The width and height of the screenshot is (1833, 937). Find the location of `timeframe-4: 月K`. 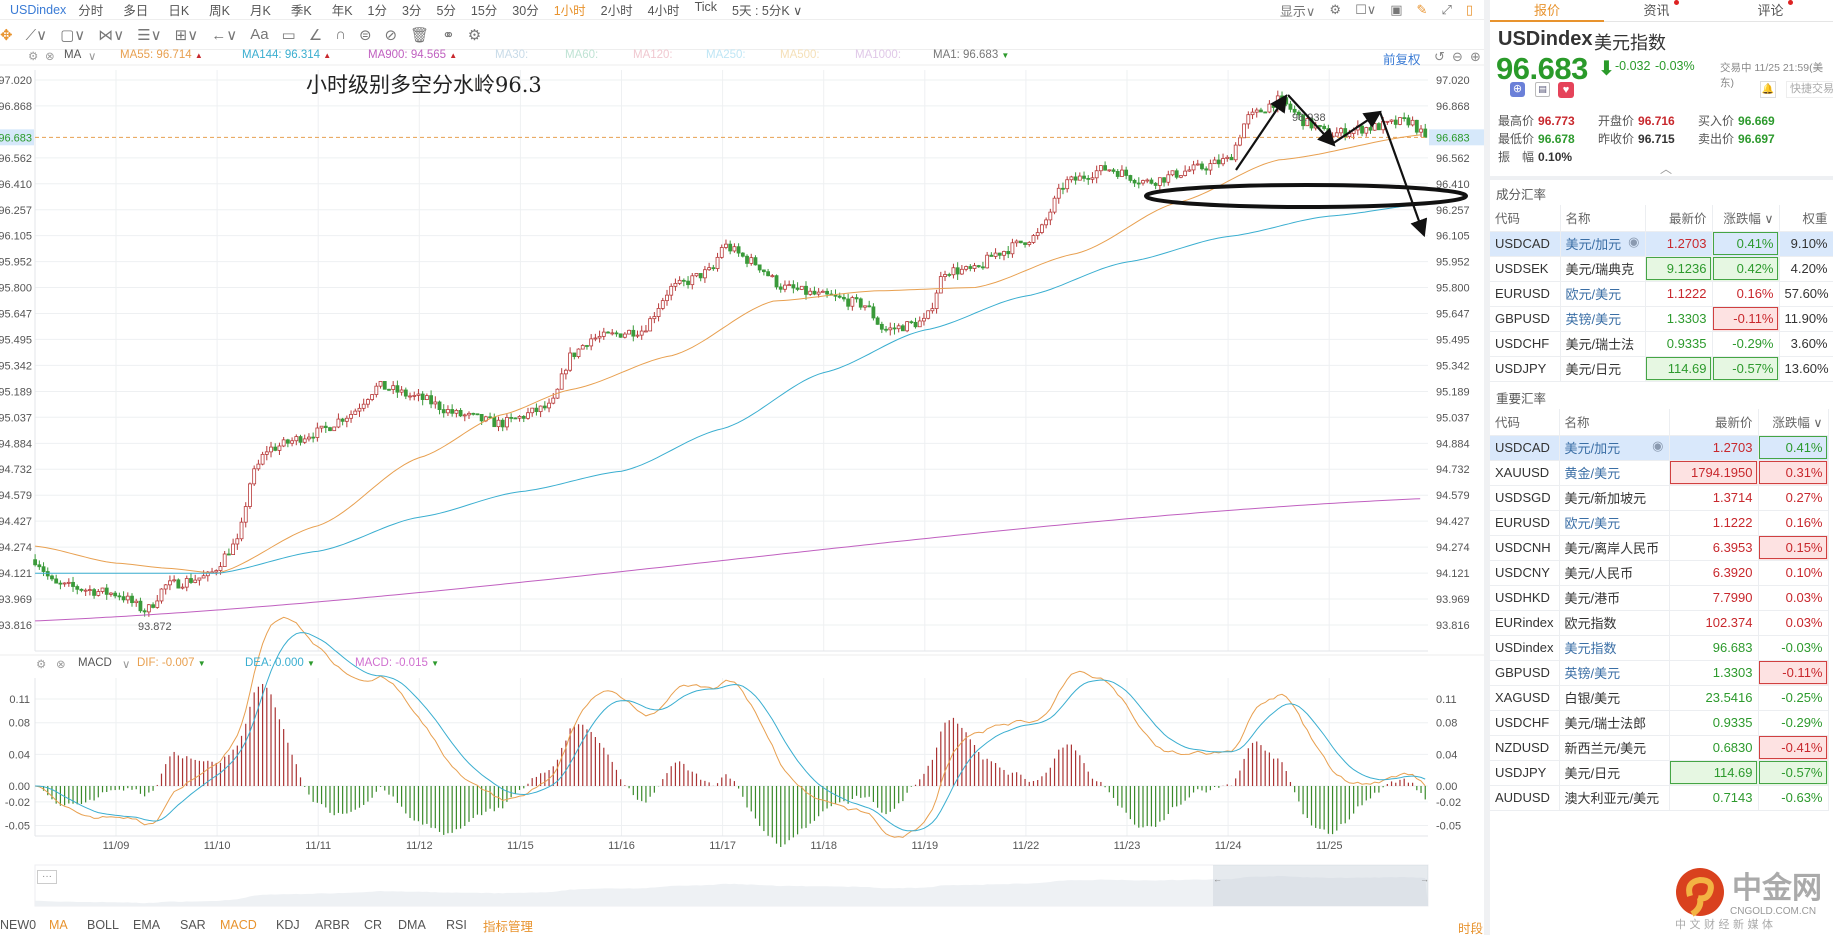

timeframe-4: 月K is located at coordinates (260, 11).